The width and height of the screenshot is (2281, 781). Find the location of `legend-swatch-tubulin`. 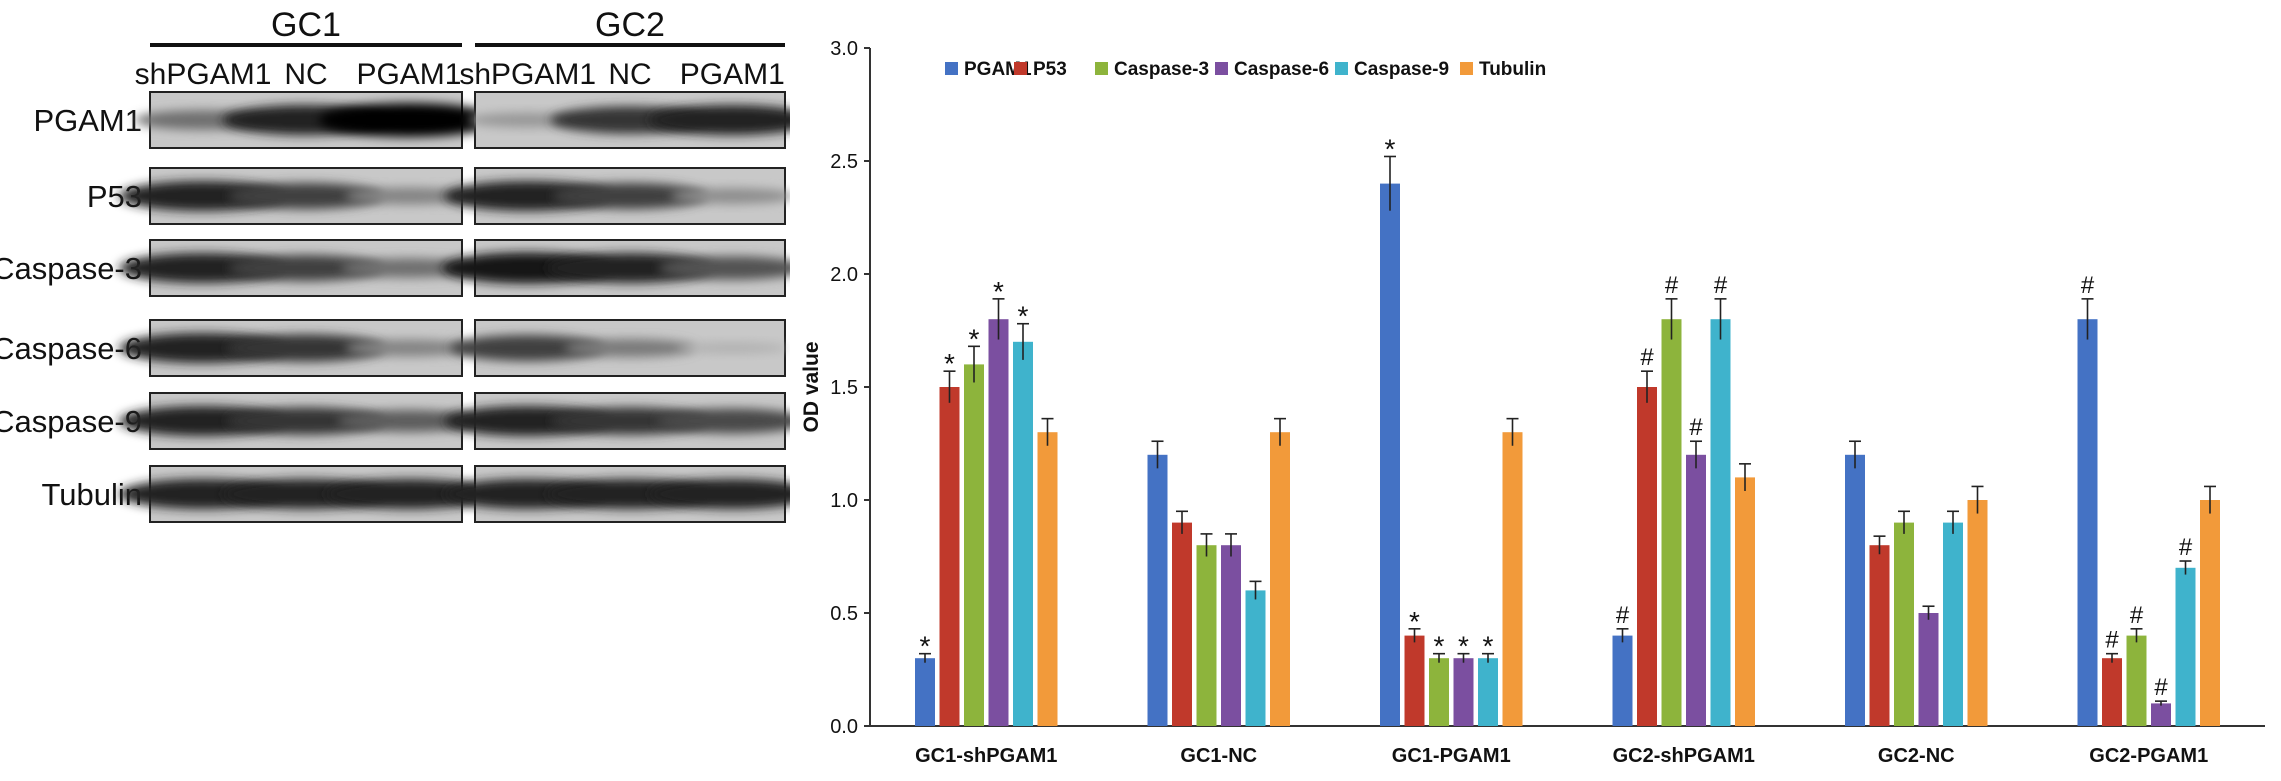

legend-swatch-tubulin is located at coordinates (1466, 68).